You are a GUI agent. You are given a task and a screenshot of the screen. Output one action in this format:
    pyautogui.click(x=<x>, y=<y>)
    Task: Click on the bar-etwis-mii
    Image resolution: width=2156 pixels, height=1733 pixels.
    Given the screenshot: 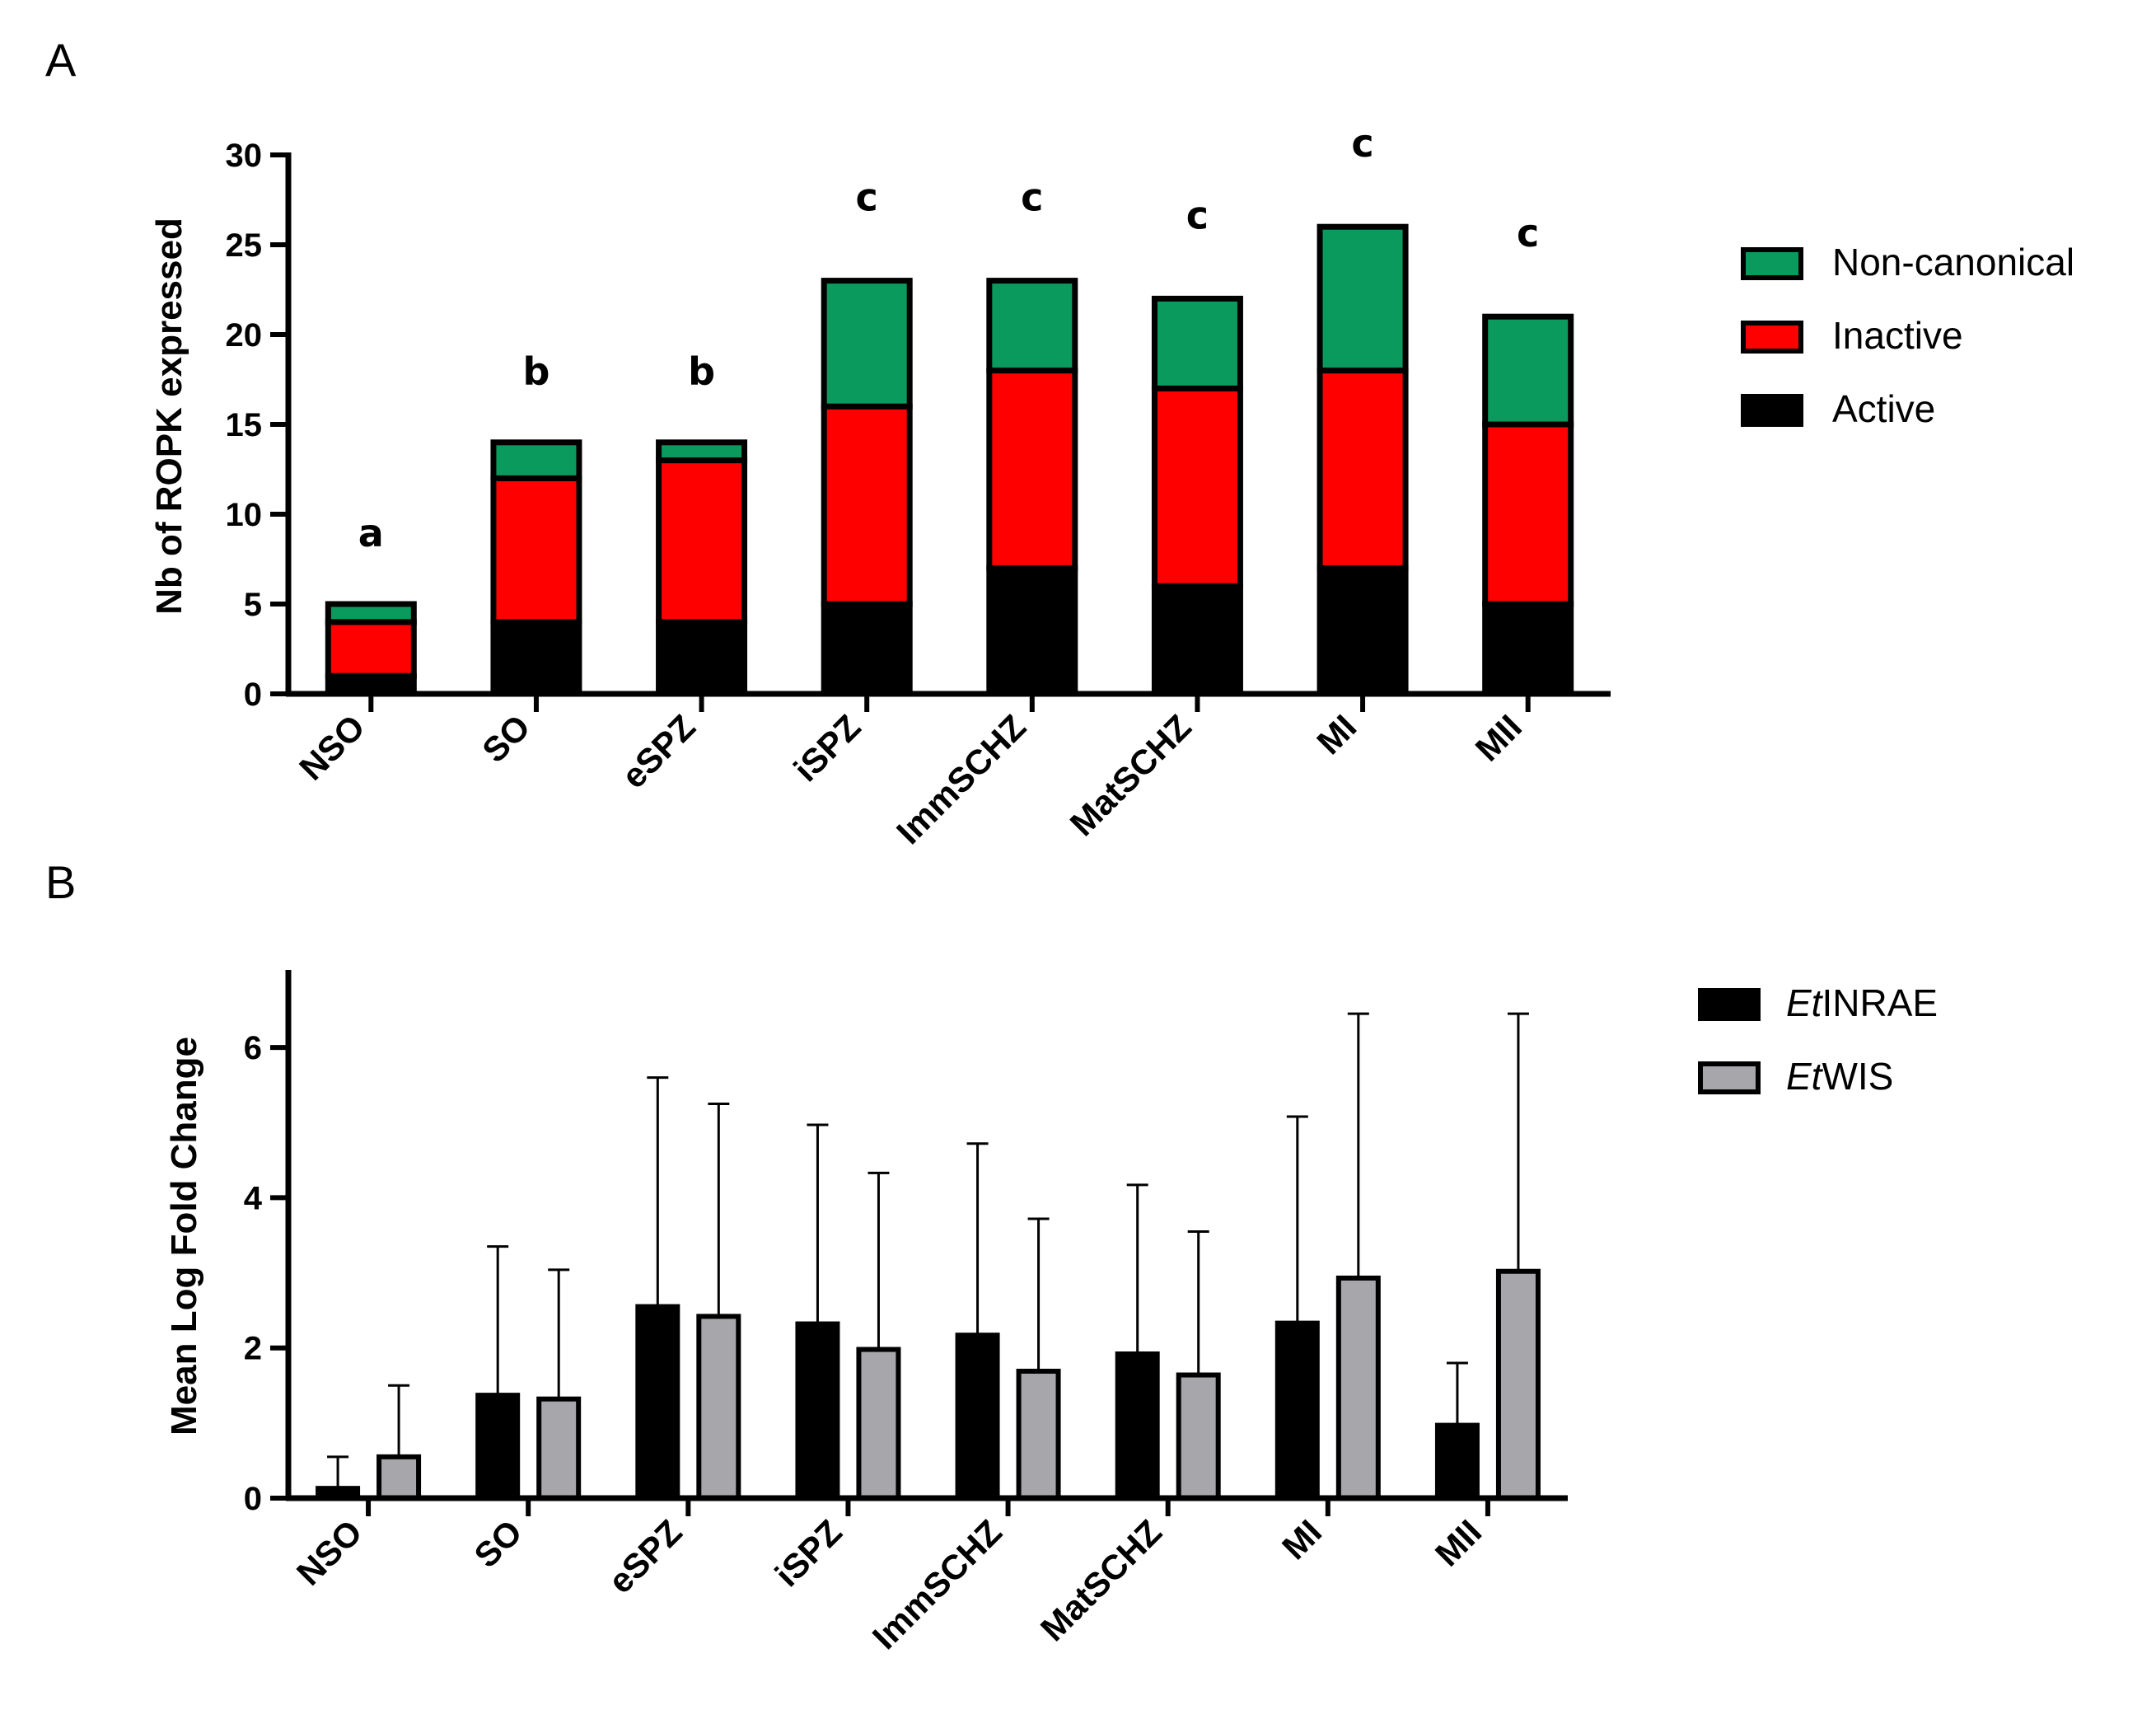 What is the action you would take?
    pyautogui.click(x=1518, y=1384)
    